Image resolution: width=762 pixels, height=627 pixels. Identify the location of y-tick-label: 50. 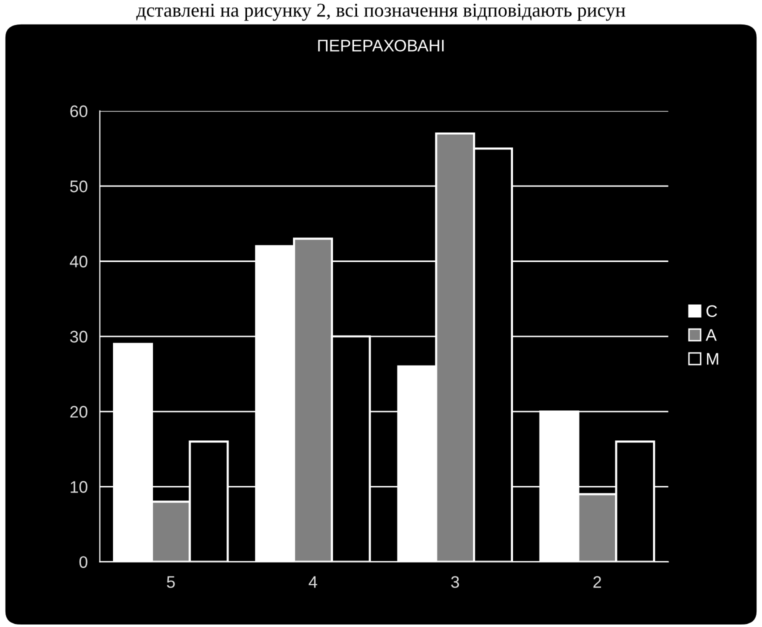
(79, 186).